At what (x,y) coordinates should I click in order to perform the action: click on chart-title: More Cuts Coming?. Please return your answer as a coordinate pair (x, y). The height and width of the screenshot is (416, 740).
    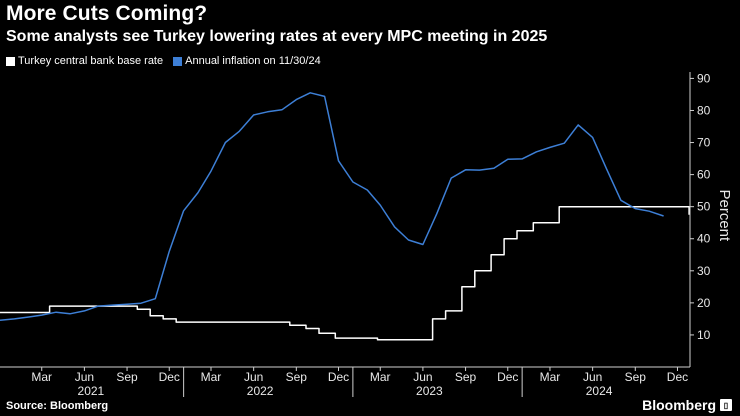
    Looking at the image, I should click on (107, 13).